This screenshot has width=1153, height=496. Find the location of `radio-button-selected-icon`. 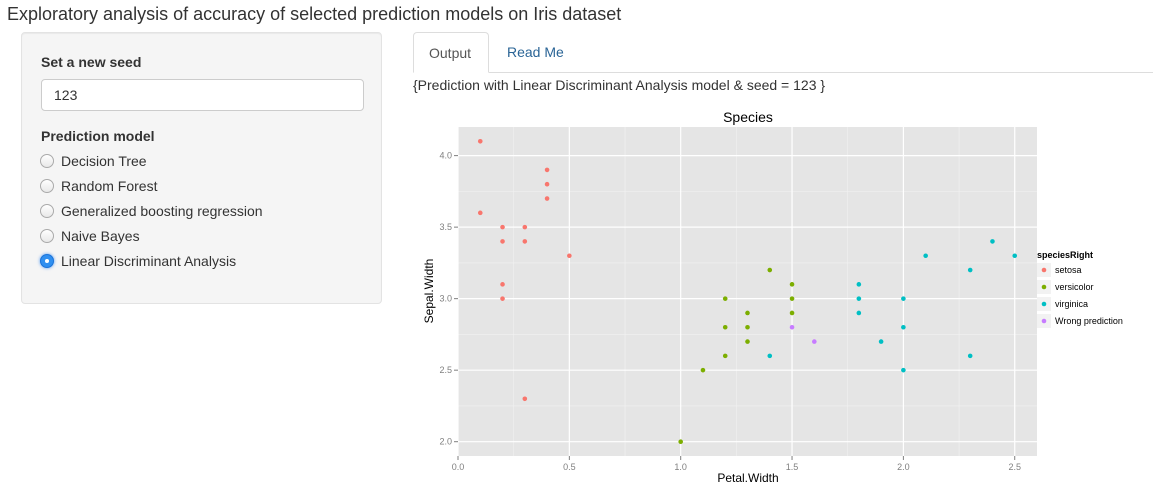

radio-button-selected-icon is located at coordinates (47, 261).